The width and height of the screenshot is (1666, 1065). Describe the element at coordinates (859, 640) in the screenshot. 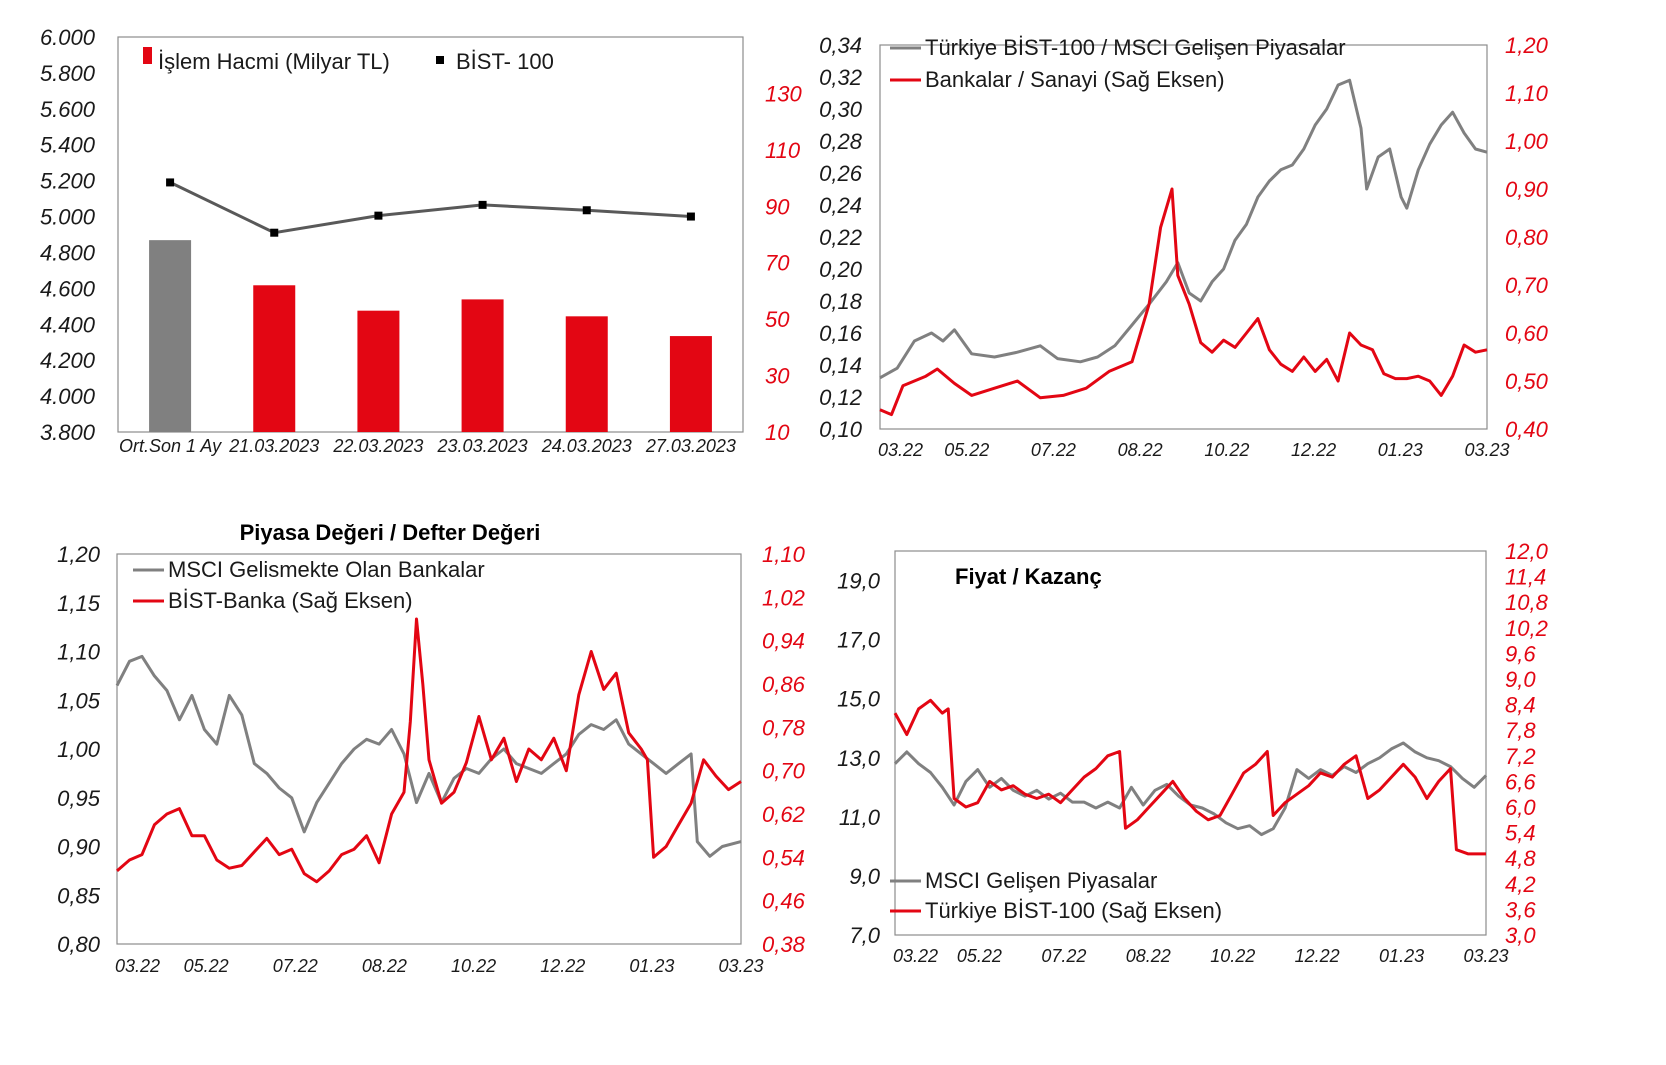

I see `left-axis-tick: 17,0` at that location.